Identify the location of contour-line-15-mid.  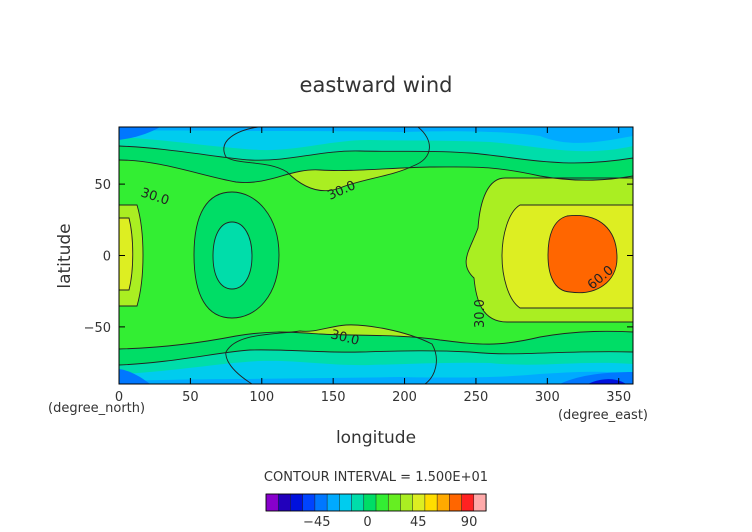
(236, 255).